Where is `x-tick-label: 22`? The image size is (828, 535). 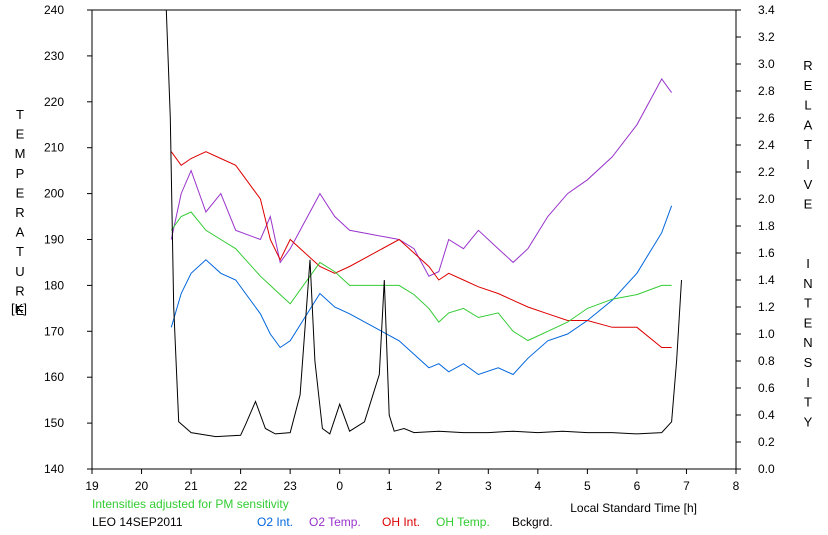 x-tick-label: 22 is located at coordinates (241, 486).